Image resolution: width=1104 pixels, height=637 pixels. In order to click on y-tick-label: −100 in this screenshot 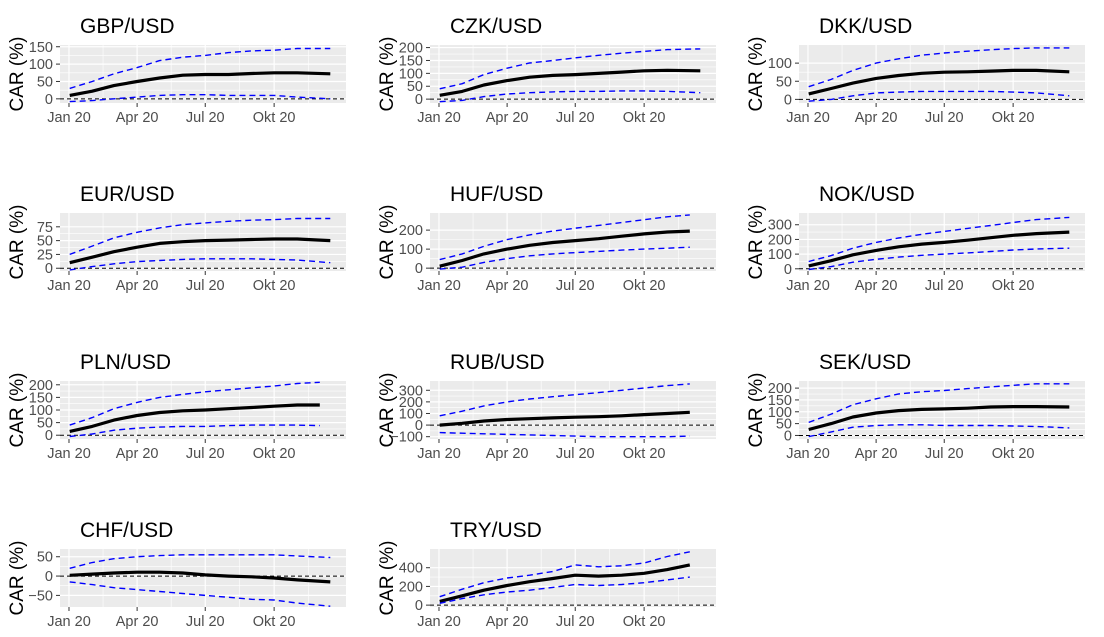, I will do `click(406, 438)`.